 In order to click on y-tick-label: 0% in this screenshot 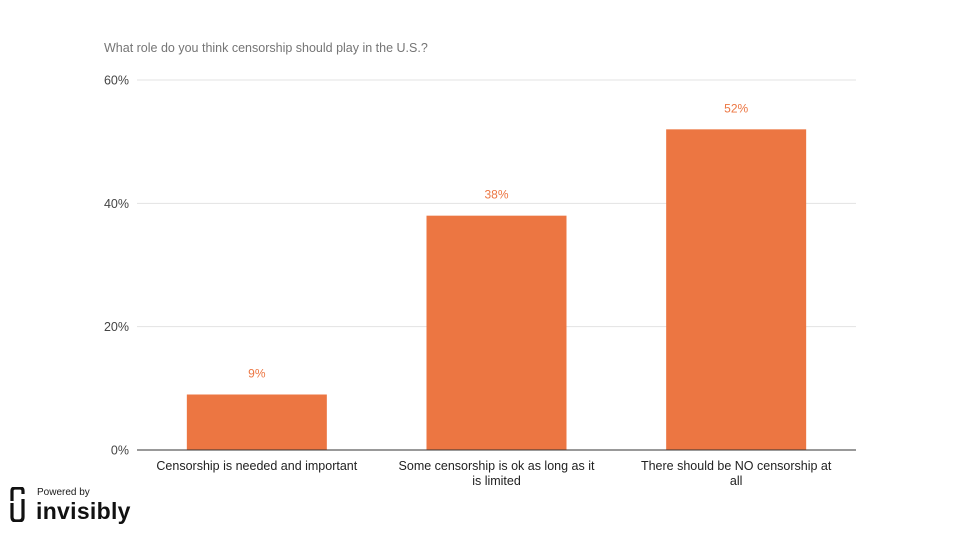, I will do `click(120, 451)`.